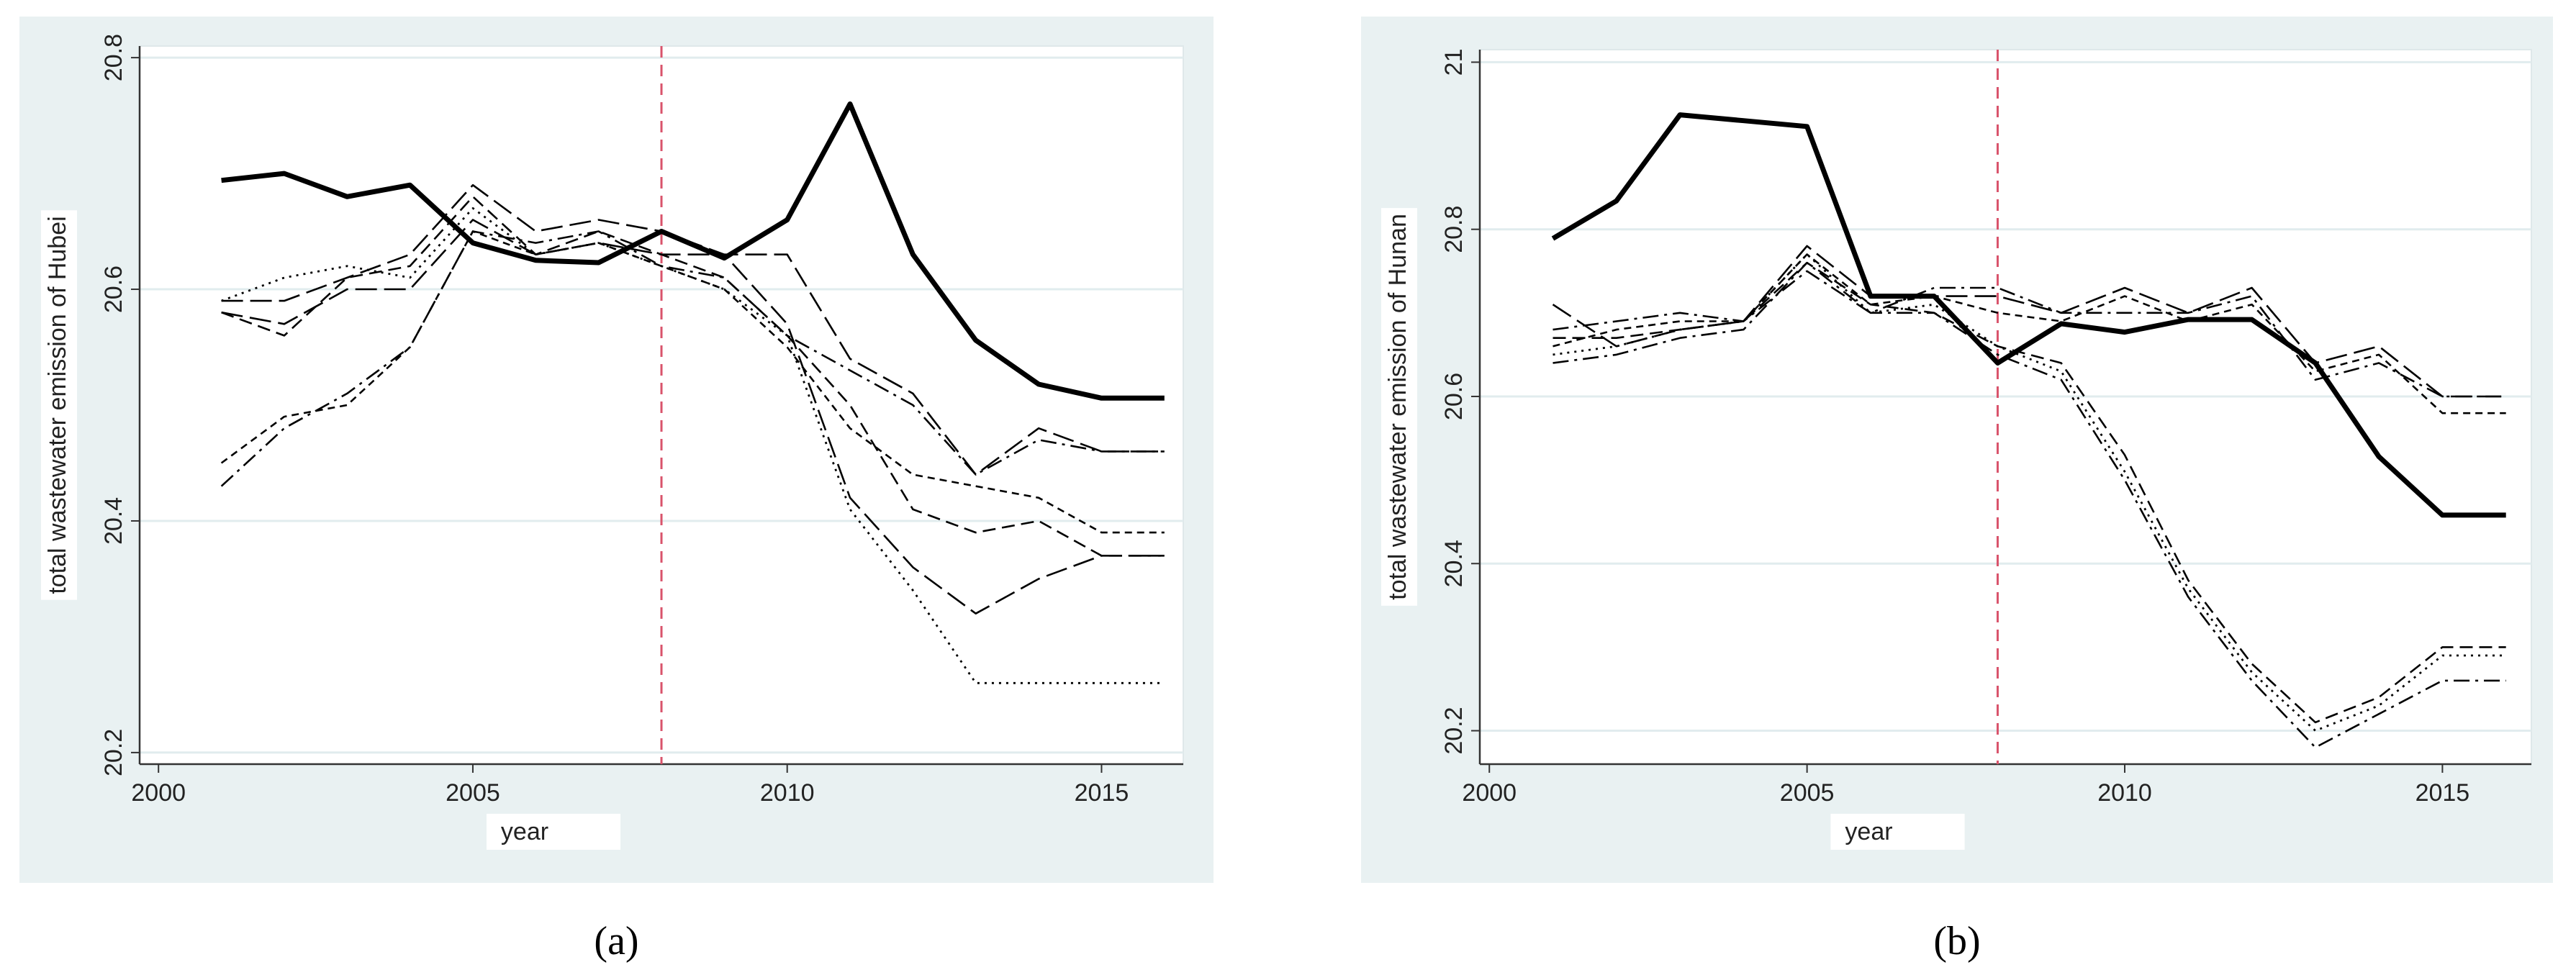 This screenshot has height=980, width=2576. What do you see at coordinates (616, 941) in the screenshot?
I see `caption: (a)` at bounding box center [616, 941].